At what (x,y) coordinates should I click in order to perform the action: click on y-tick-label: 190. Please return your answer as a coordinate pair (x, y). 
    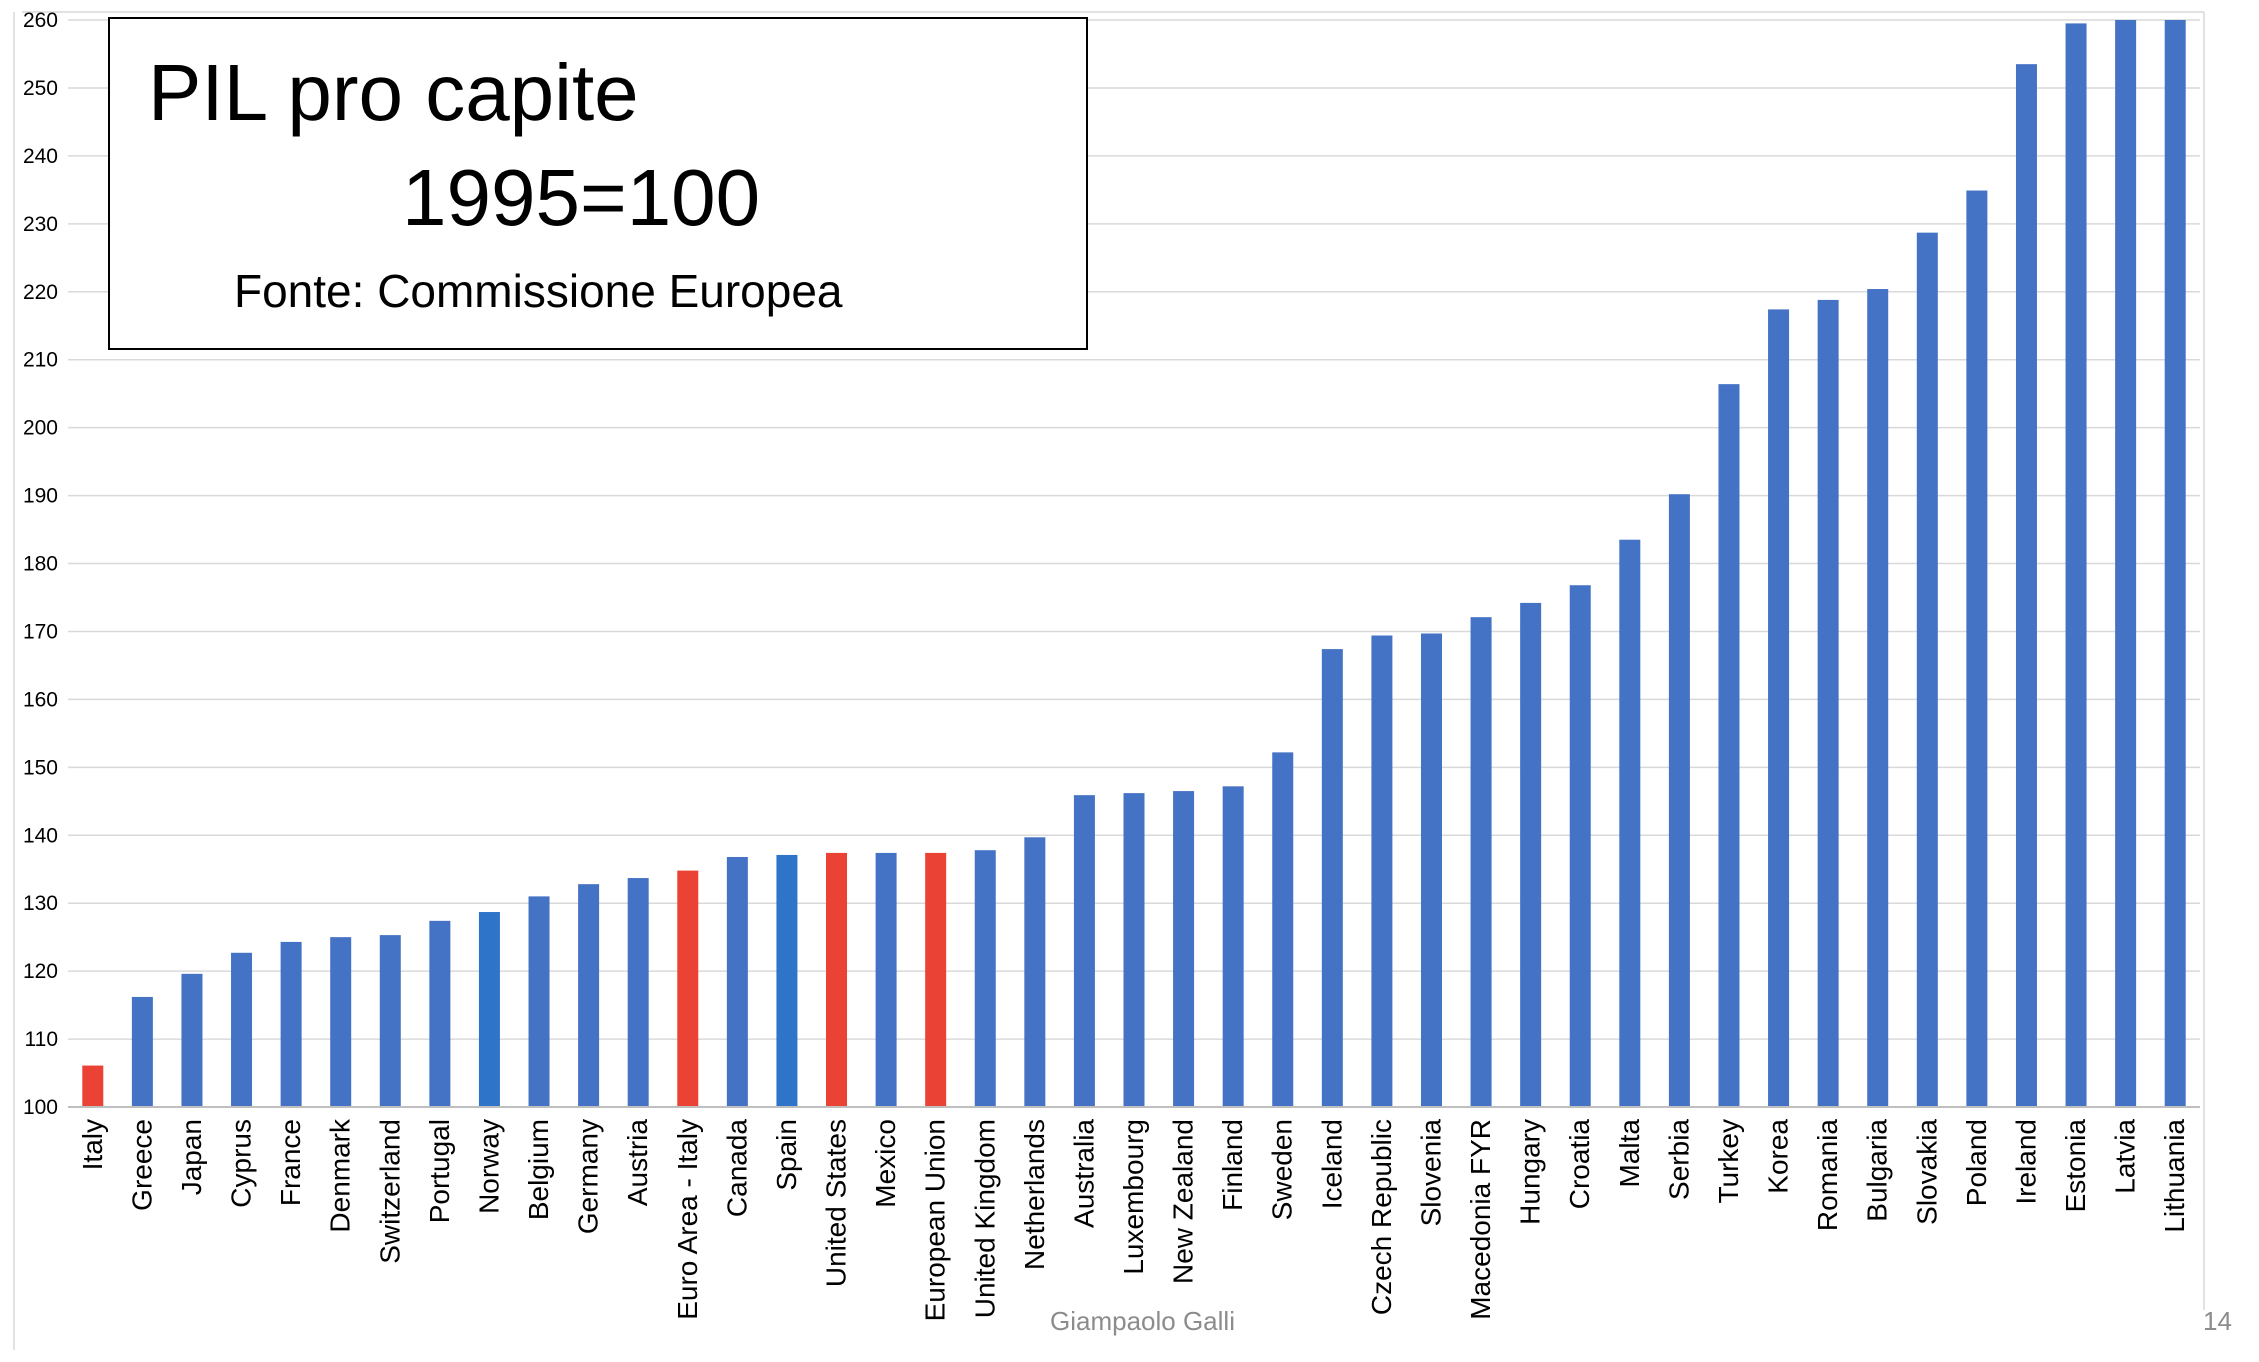
    Looking at the image, I should click on (40, 496).